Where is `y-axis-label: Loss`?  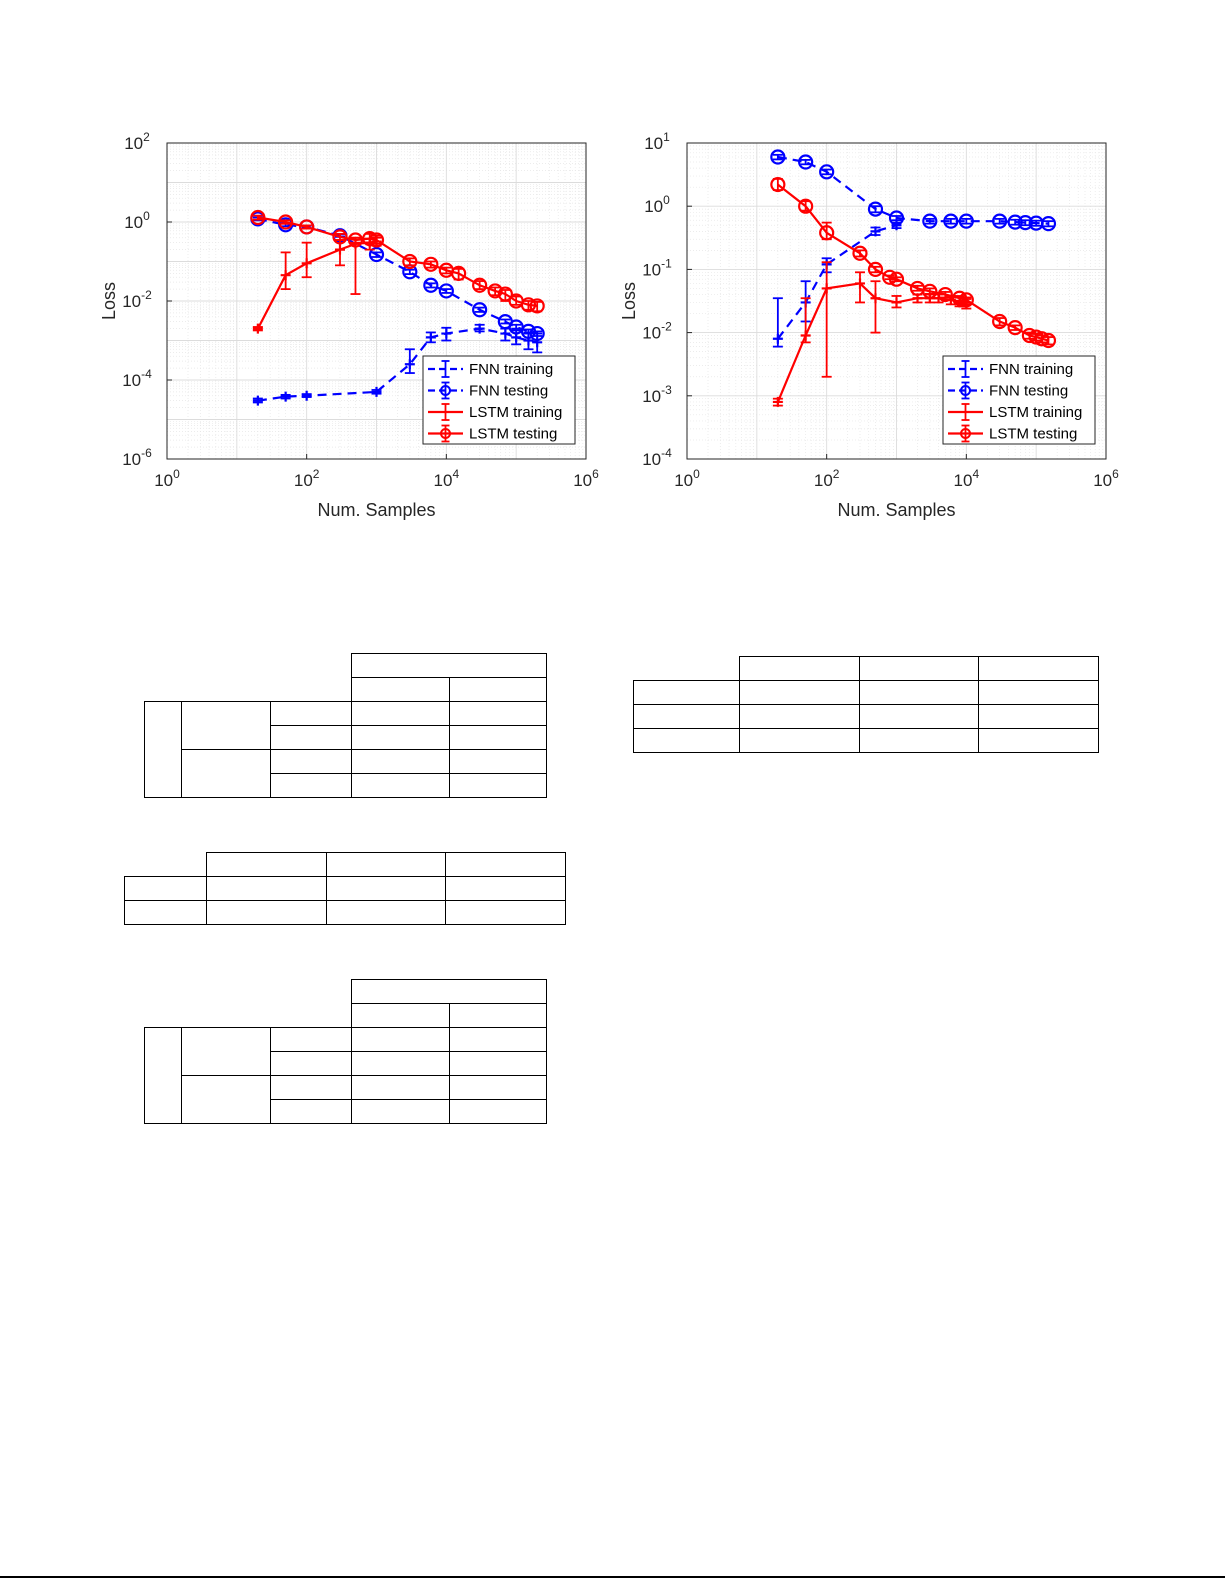 y-axis-label: Loss is located at coordinates (109, 301).